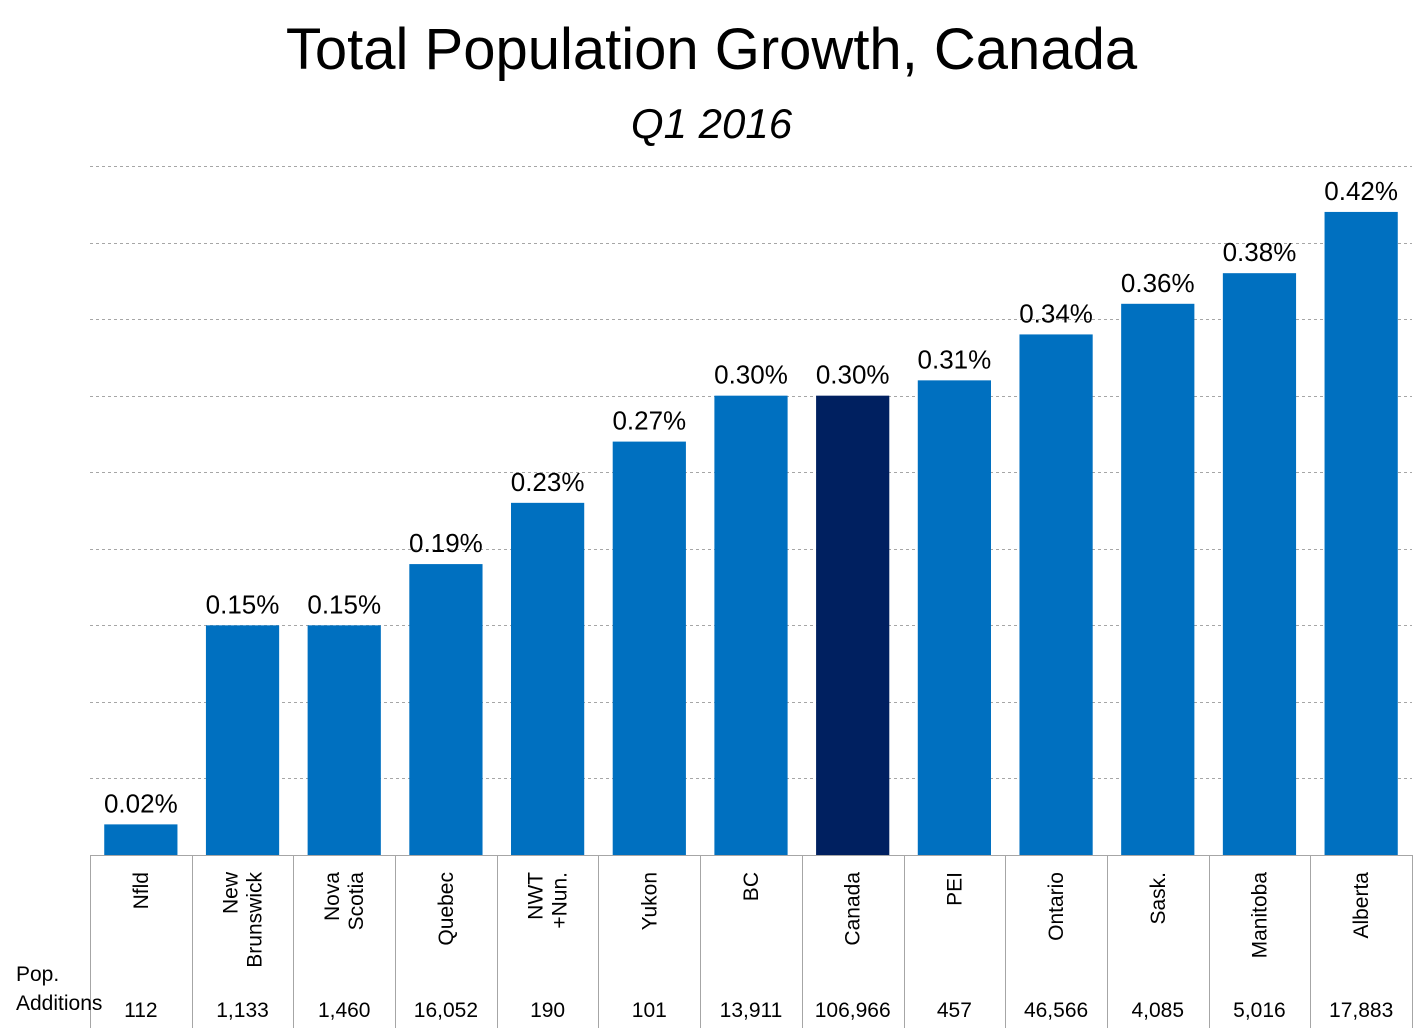 The image size is (1423, 1033). Describe the element at coordinates (547, 1010) in the screenshot. I see `pop-addition-4: 190` at that location.